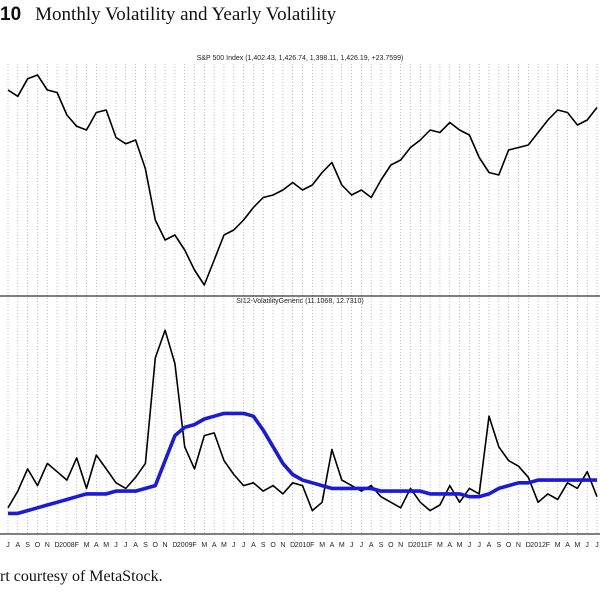  What do you see at coordinates (186, 14) in the screenshot?
I see `figure-title-text: Monthly Volatility and Yearly Volatility` at bounding box center [186, 14].